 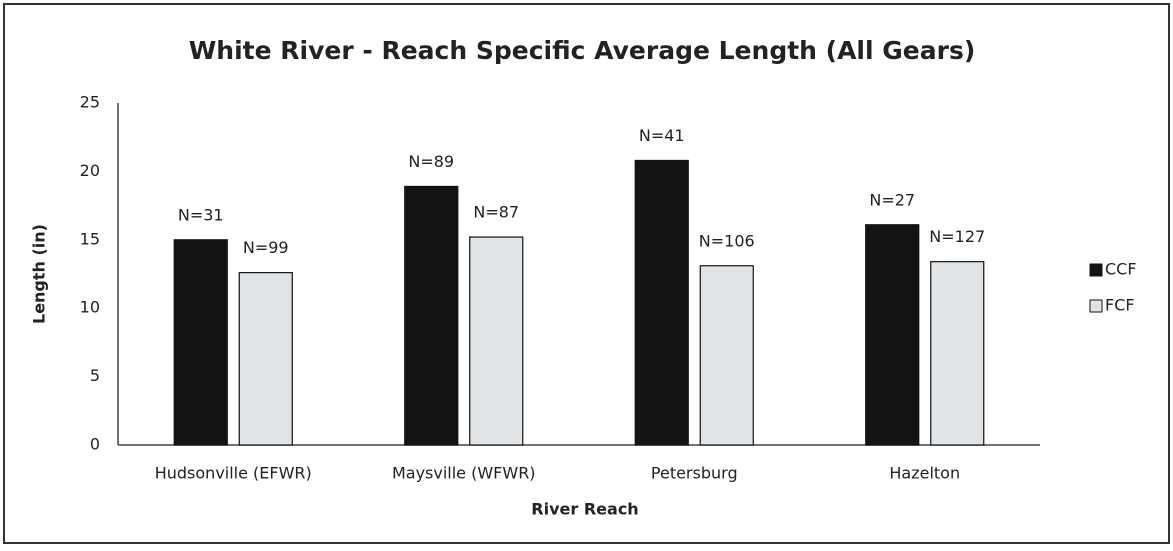 What do you see at coordinates (1121, 269) in the screenshot?
I see `legend-label: CCF` at bounding box center [1121, 269].